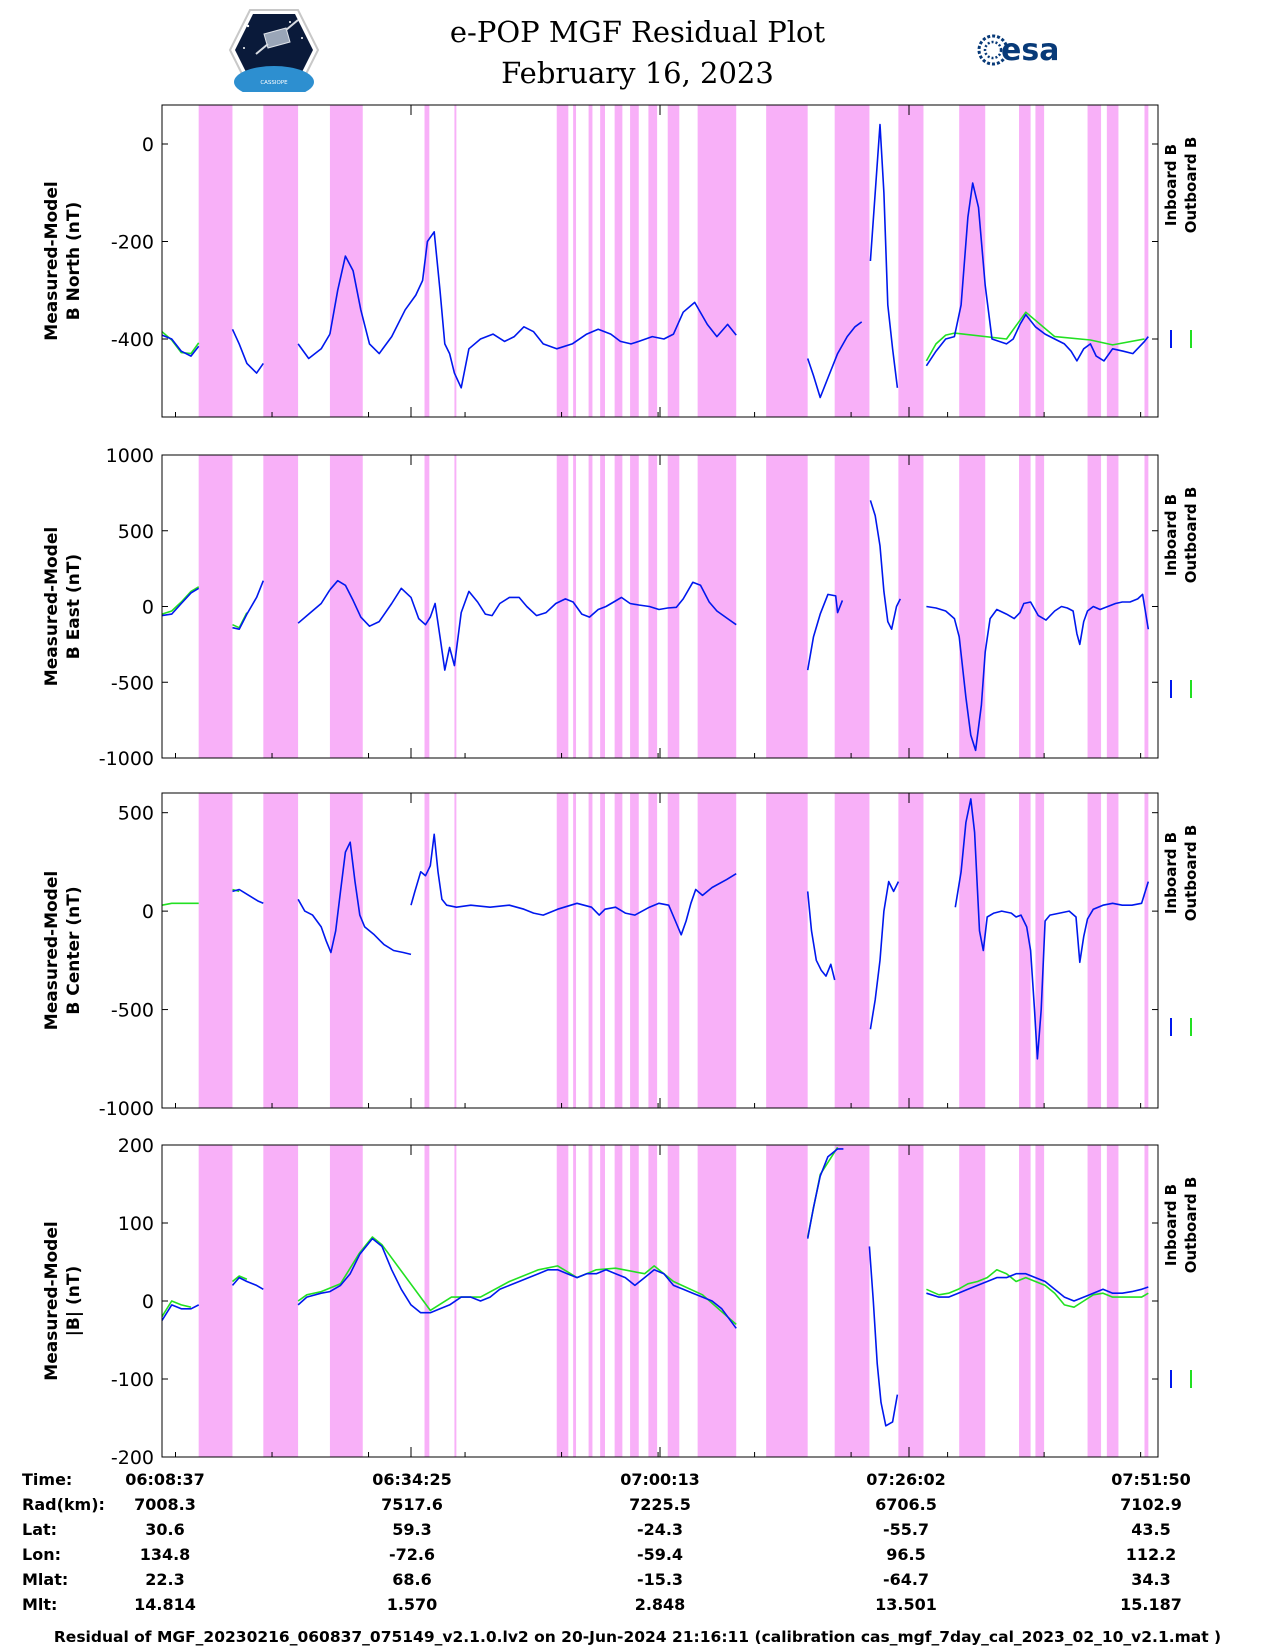  Describe the element at coordinates (906, 1529) in the screenshot. I see `table-cell: -55.7` at that location.